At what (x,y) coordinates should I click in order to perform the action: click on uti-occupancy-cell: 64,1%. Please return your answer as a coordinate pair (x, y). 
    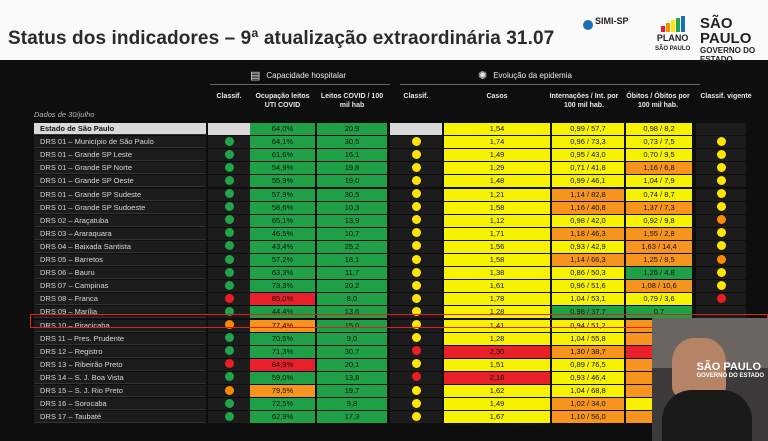
    Looking at the image, I should click on (282, 142).